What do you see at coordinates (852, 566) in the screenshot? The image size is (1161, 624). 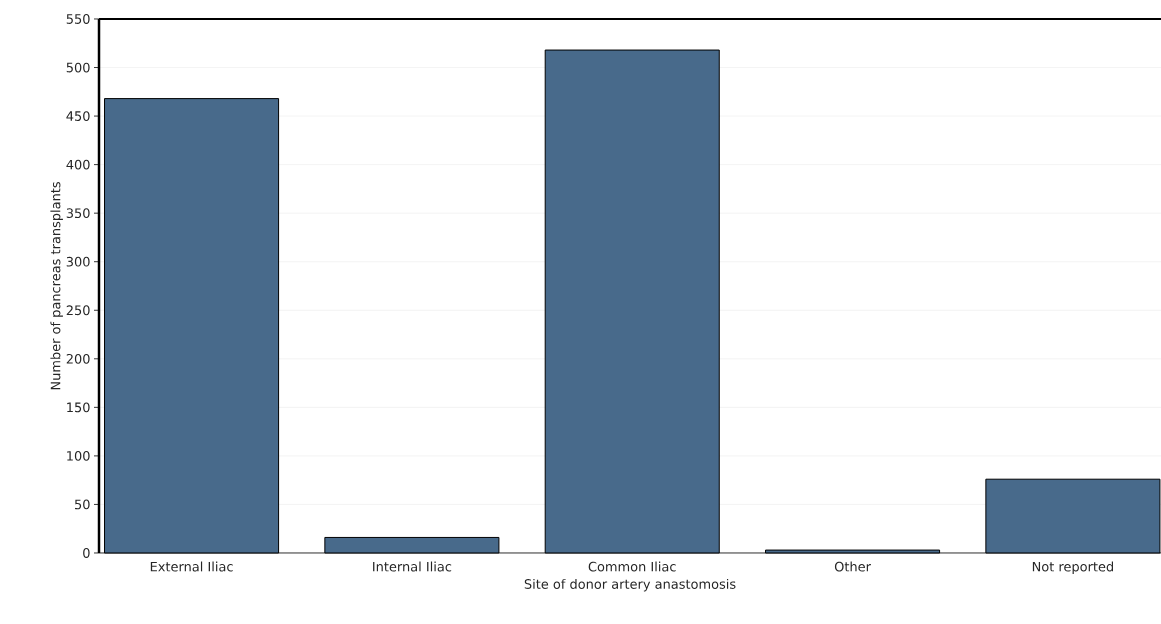 I see `x-tick-label: Other` at bounding box center [852, 566].